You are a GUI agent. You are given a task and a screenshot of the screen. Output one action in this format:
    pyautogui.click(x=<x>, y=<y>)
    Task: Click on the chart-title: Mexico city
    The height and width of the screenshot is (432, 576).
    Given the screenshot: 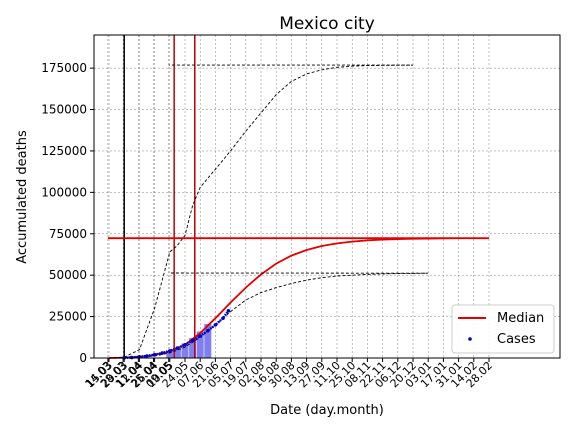 What is the action you would take?
    pyautogui.click(x=327, y=24)
    